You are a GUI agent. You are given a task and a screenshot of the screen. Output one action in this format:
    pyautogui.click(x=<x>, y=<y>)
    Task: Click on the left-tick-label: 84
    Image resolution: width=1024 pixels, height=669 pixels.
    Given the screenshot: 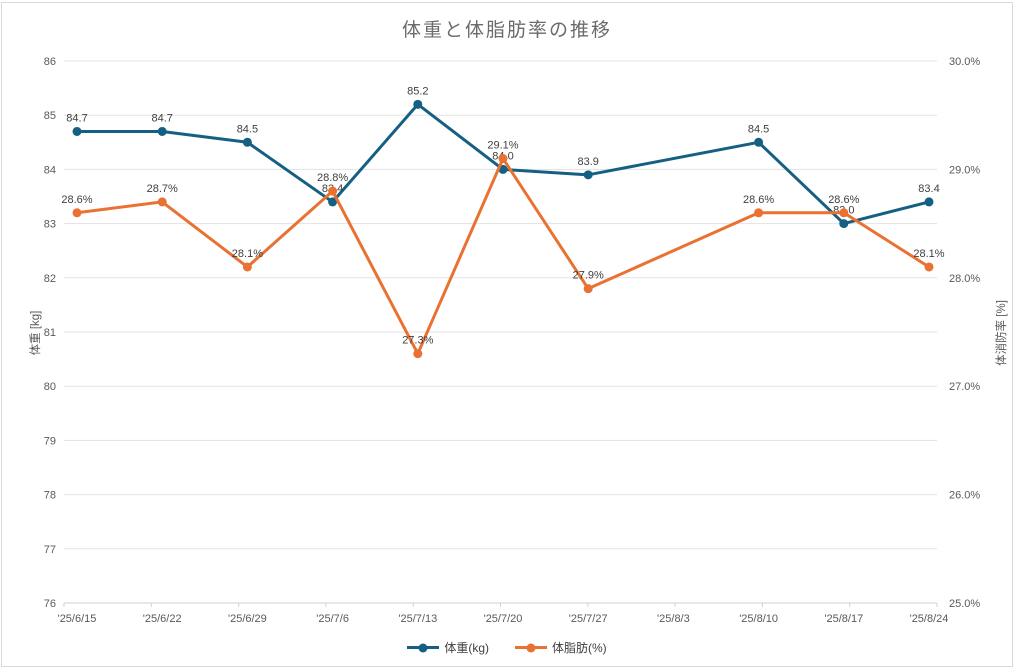 What is the action you would take?
    pyautogui.click(x=50, y=170)
    